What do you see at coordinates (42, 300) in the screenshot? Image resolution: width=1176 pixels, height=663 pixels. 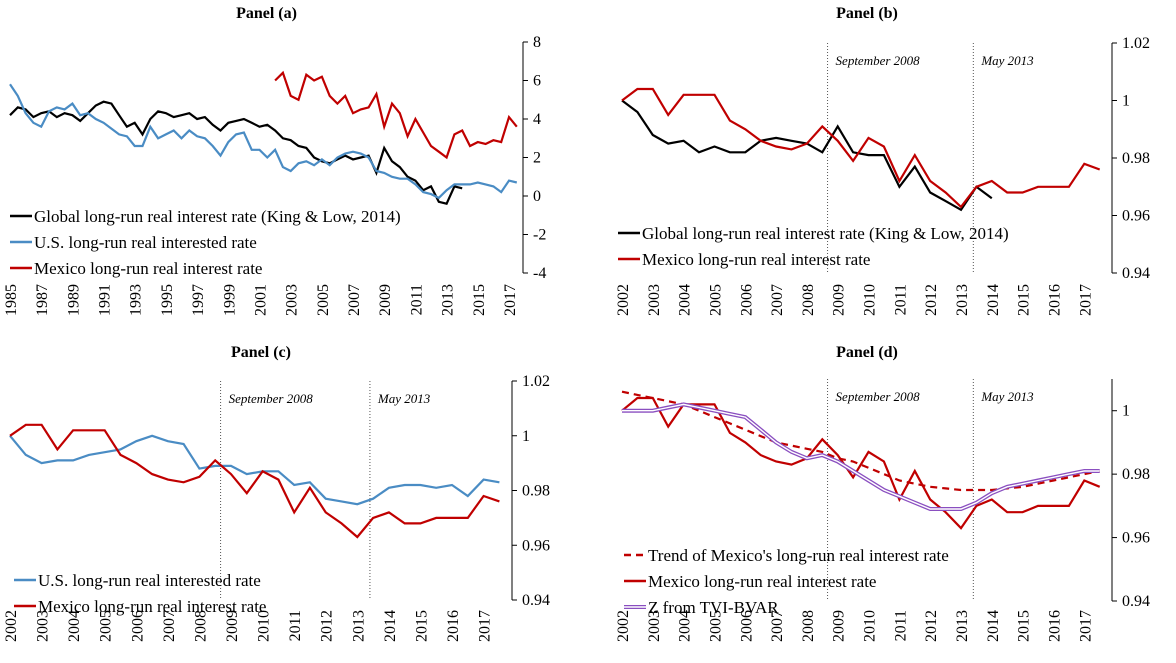 I see `x-tick-label: 1987` at bounding box center [42, 300].